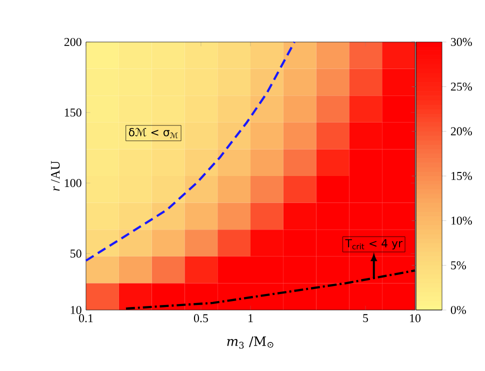  I want to click on color-bar-label: 25%, so click(461, 86).